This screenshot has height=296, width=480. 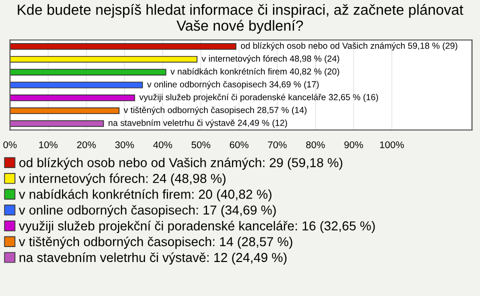 I want to click on legend-label: v tištěných odborných časopisech: 14 (28,57 %), so click(x=155, y=242).